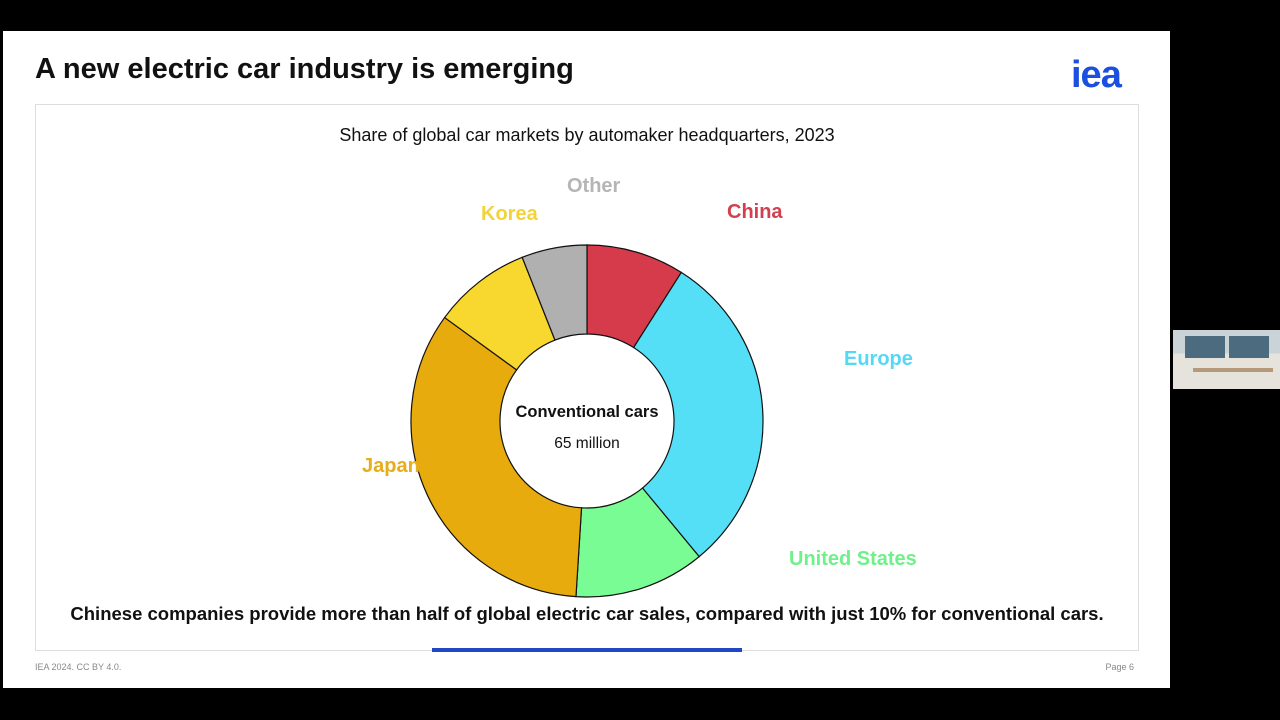 This screenshot has height=720, width=1280. I want to click on slice-japan, so click(496, 457).